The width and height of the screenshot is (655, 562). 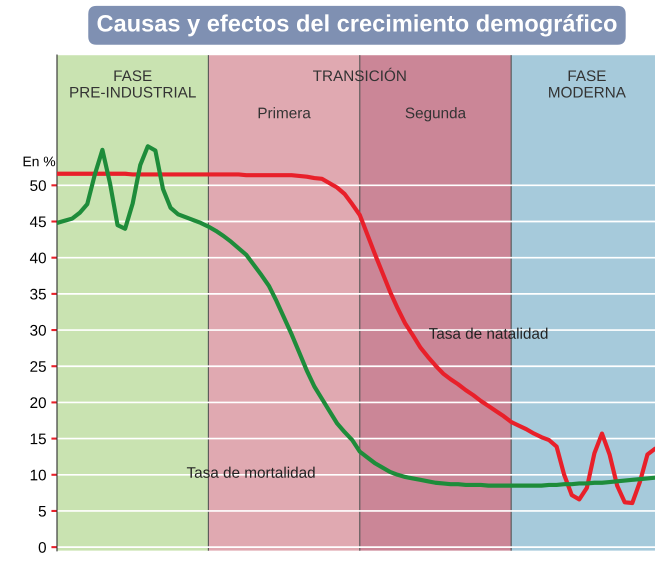 What do you see at coordinates (38, 366) in the screenshot?
I see `y-tick-label: 25` at bounding box center [38, 366].